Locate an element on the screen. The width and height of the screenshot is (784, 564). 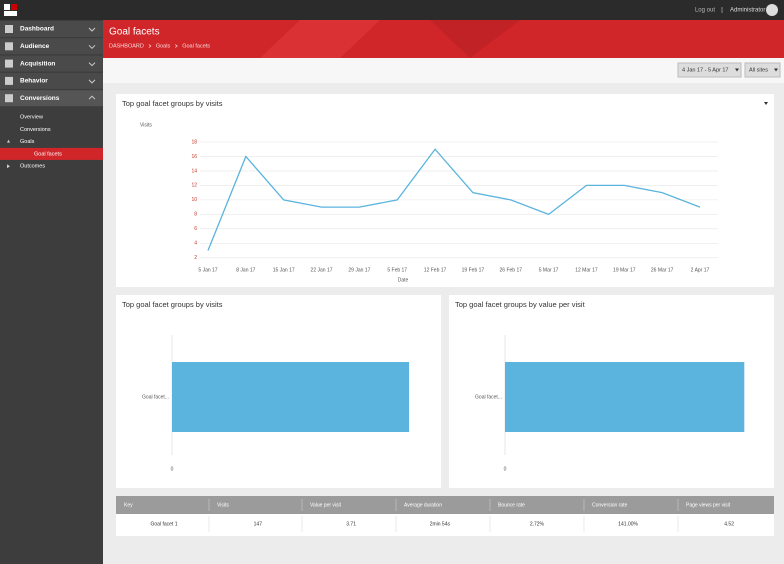
column-header: Bounce rate is located at coordinates (511, 505).